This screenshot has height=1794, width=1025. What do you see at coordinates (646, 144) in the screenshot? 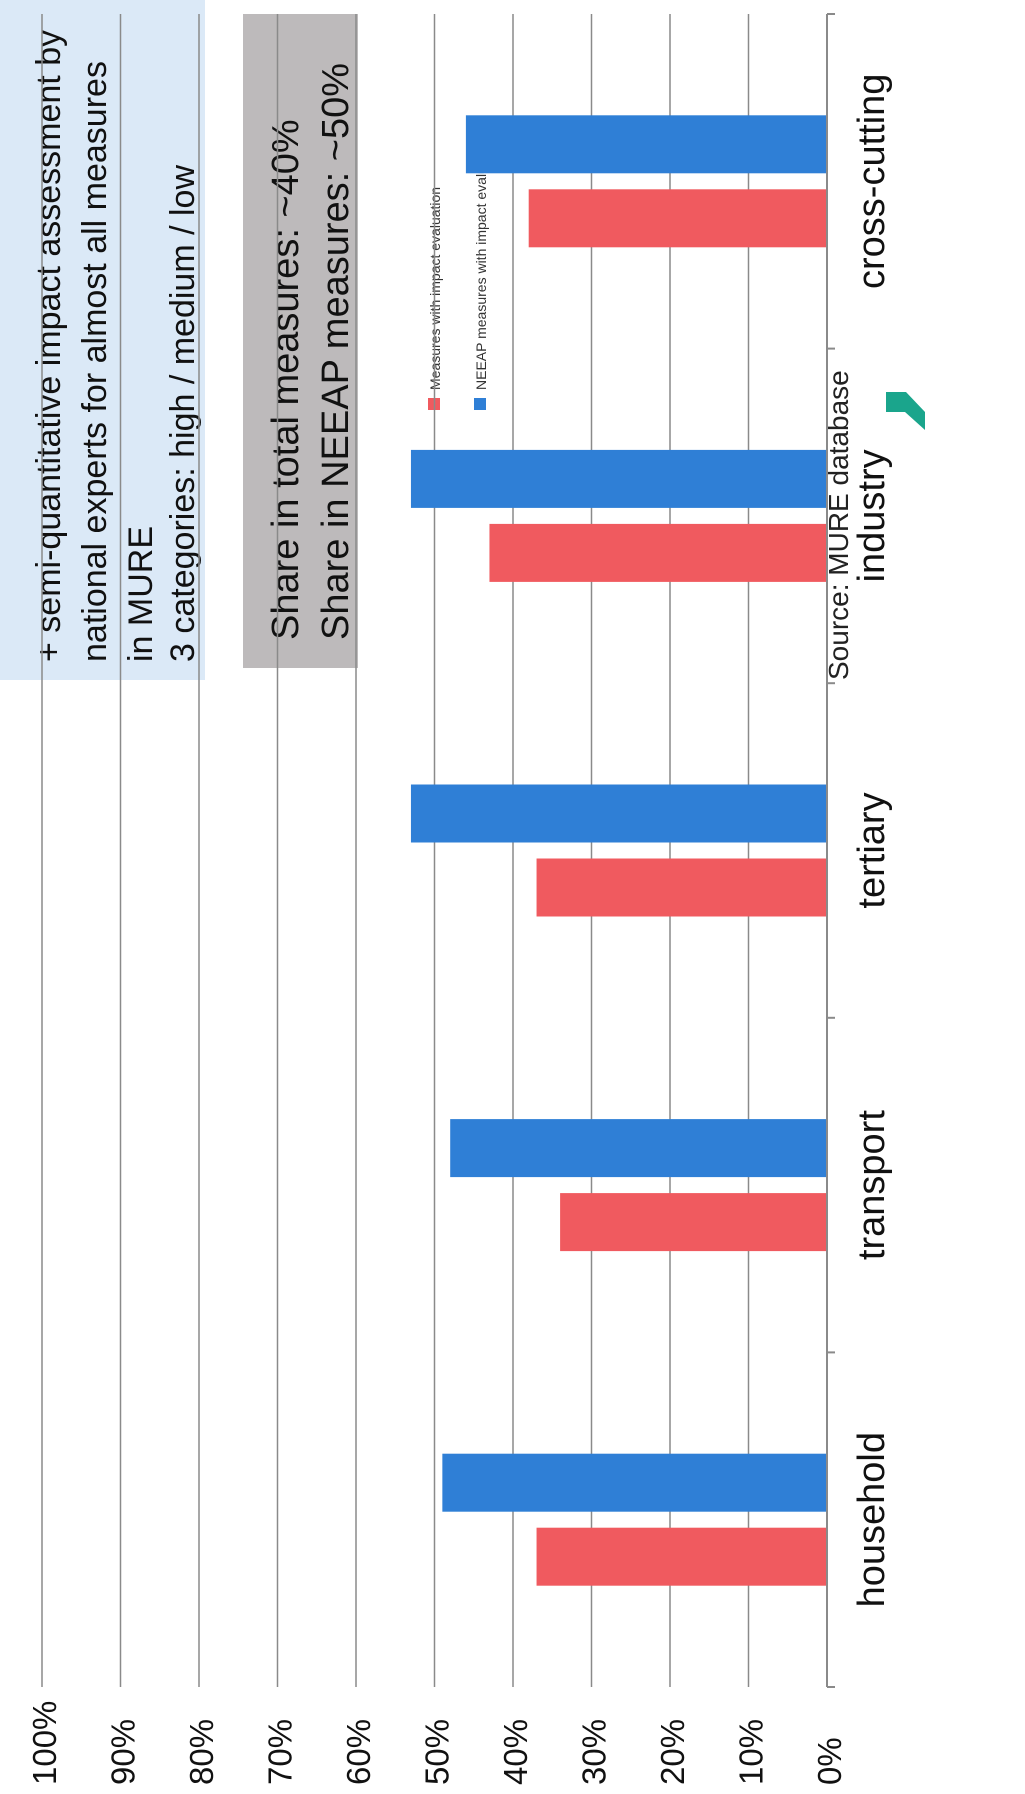
I see `bar-series-2-cross-cutting` at bounding box center [646, 144].